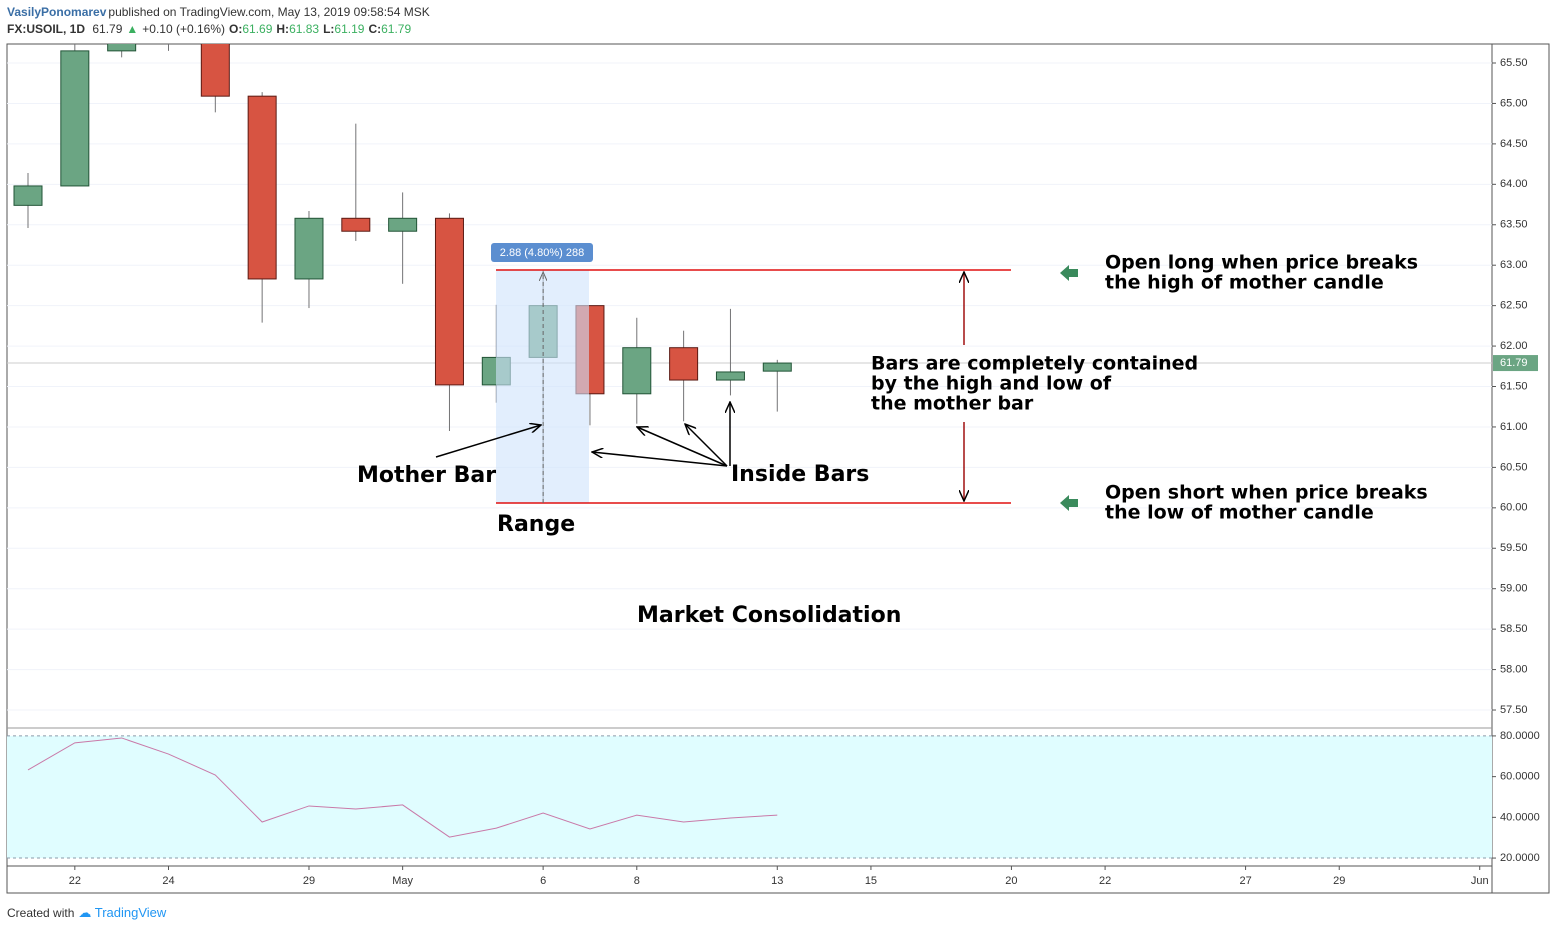 This screenshot has width=1555, height=930. What do you see at coordinates (349, 29) in the screenshot?
I see `ohlc-value: 61.19` at bounding box center [349, 29].